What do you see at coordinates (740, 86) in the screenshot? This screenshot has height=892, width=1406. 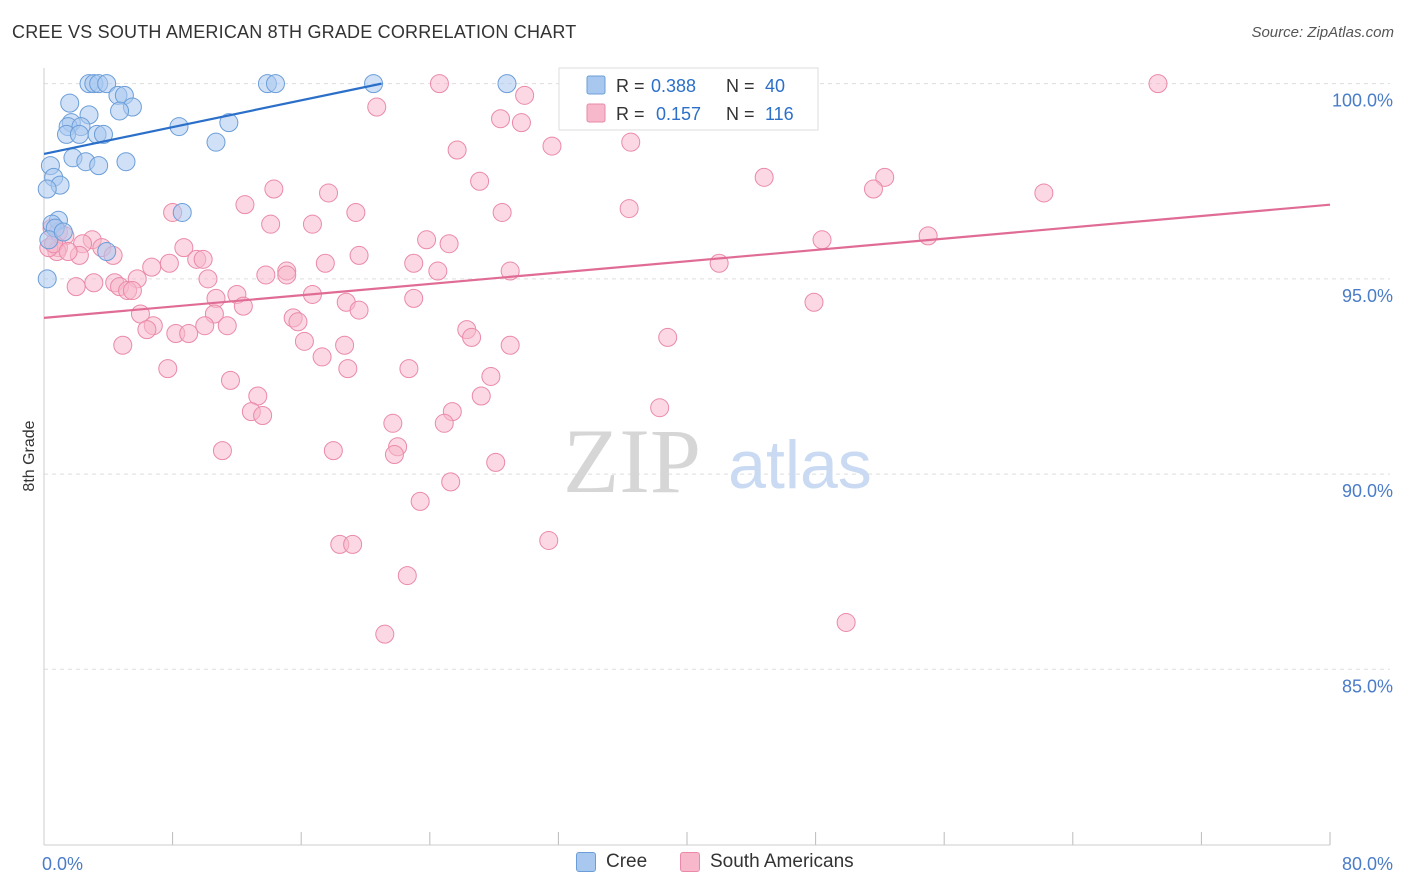 I see `stats-cree-n-label: N =` at bounding box center [740, 86].